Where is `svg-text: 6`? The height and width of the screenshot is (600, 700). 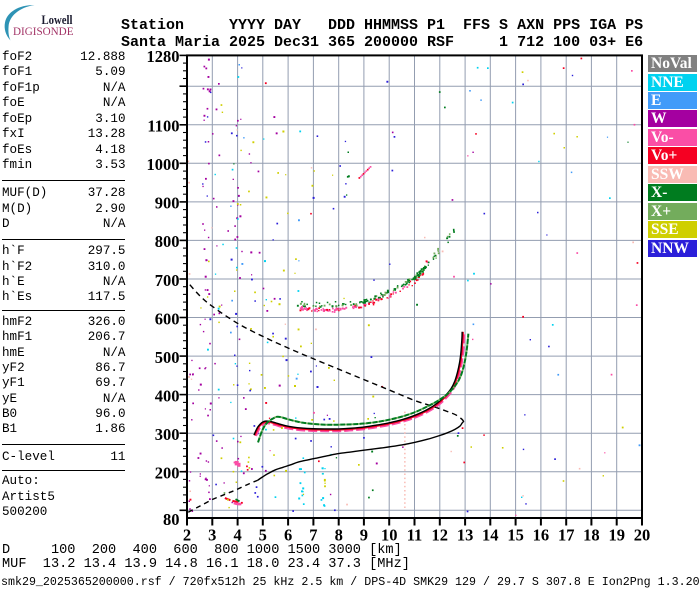
svg-text: 6 is located at coordinates (288, 535).